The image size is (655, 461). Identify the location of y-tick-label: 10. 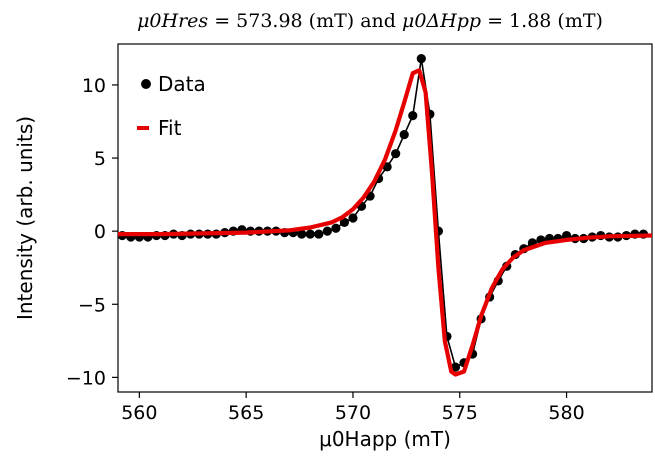
(94, 86).